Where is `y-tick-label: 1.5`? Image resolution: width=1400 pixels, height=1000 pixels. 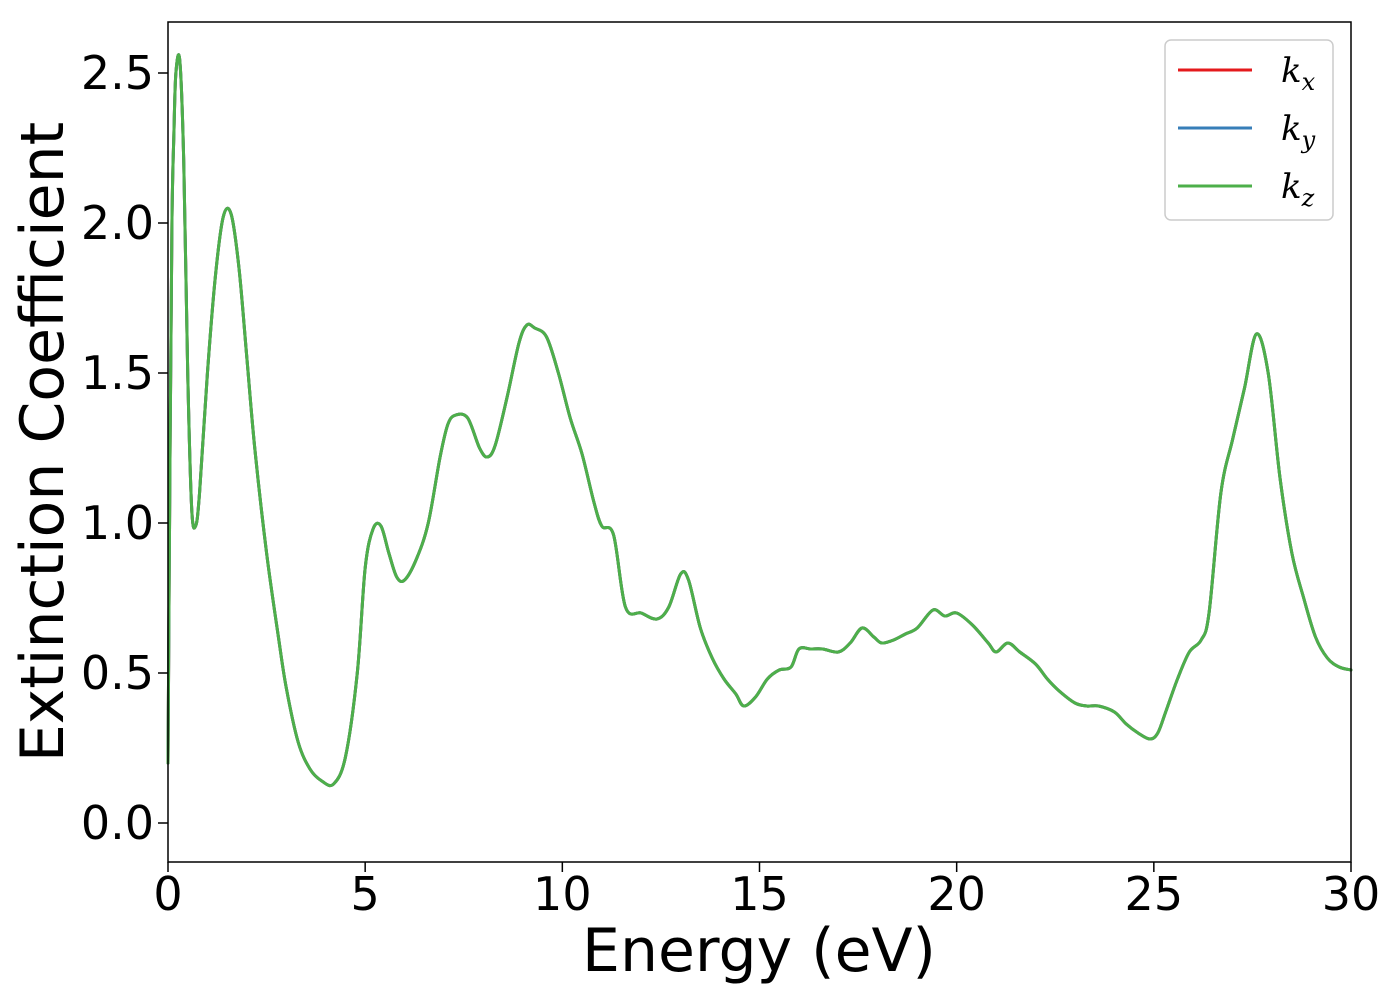 y-tick-label: 1.5 is located at coordinates (117, 373).